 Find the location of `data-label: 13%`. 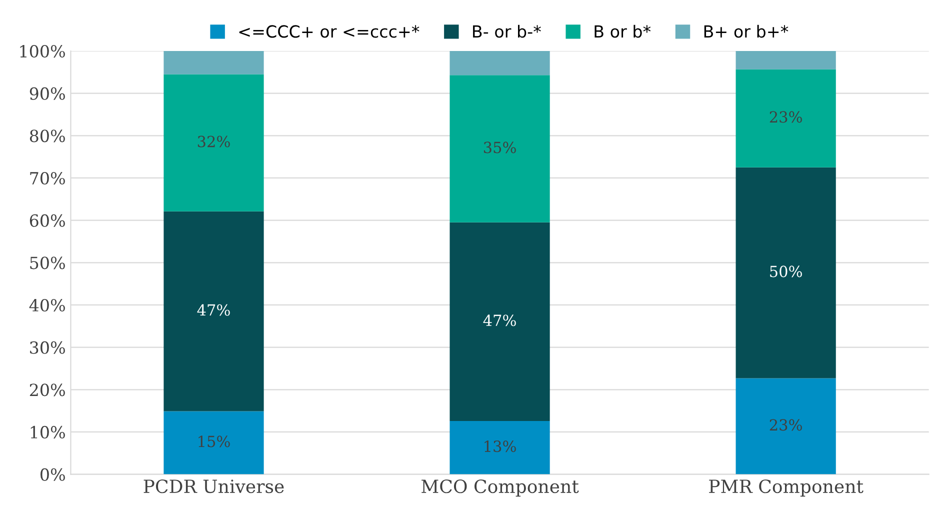

data-label: 13% is located at coordinates (500, 446).